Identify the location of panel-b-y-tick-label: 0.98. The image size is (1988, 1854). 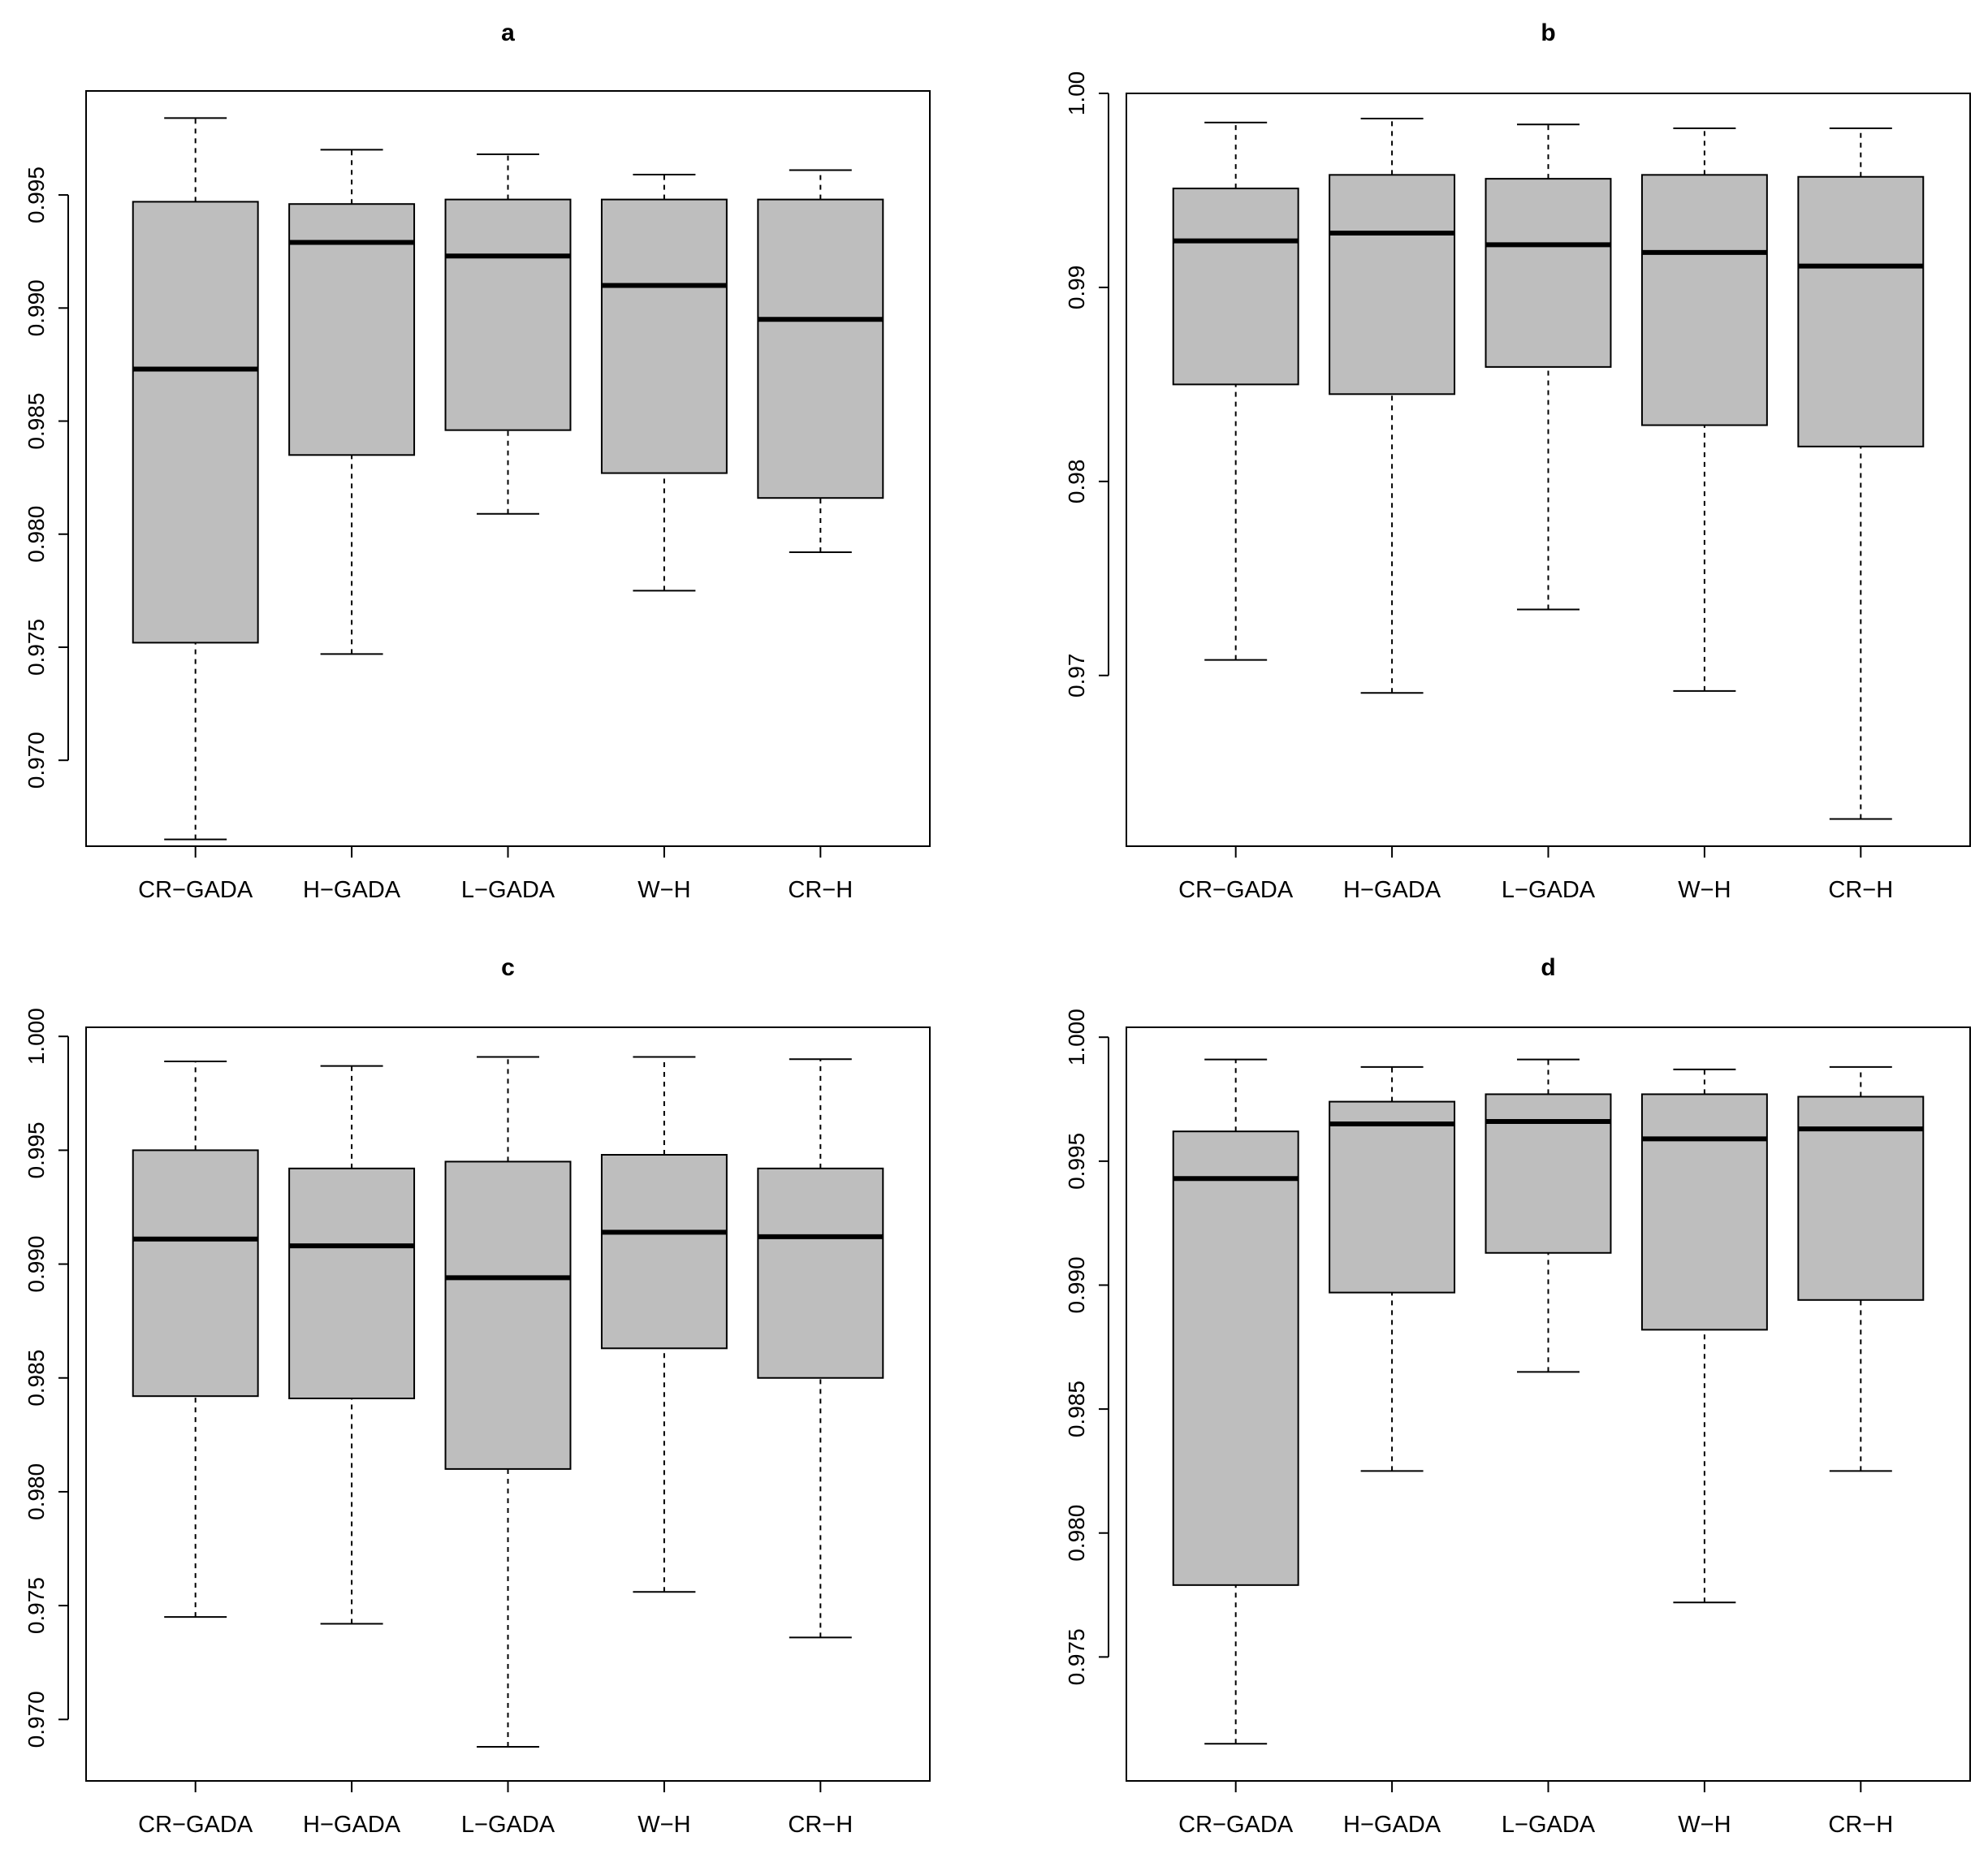
(1076, 482).